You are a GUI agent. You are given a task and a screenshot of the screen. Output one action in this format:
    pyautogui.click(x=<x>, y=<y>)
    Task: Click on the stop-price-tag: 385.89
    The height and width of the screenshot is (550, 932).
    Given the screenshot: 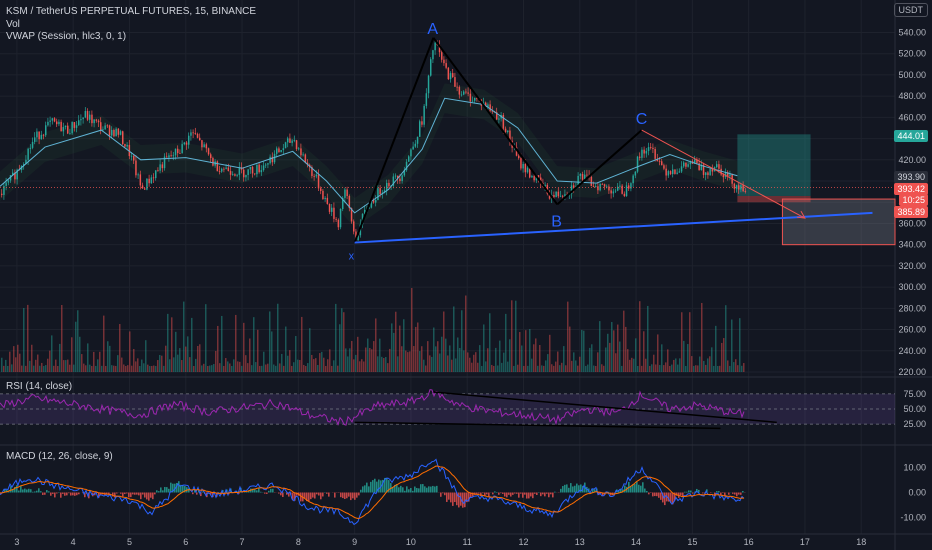 What is the action you would take?
    pyautogui.click(x=911, y=212)
    